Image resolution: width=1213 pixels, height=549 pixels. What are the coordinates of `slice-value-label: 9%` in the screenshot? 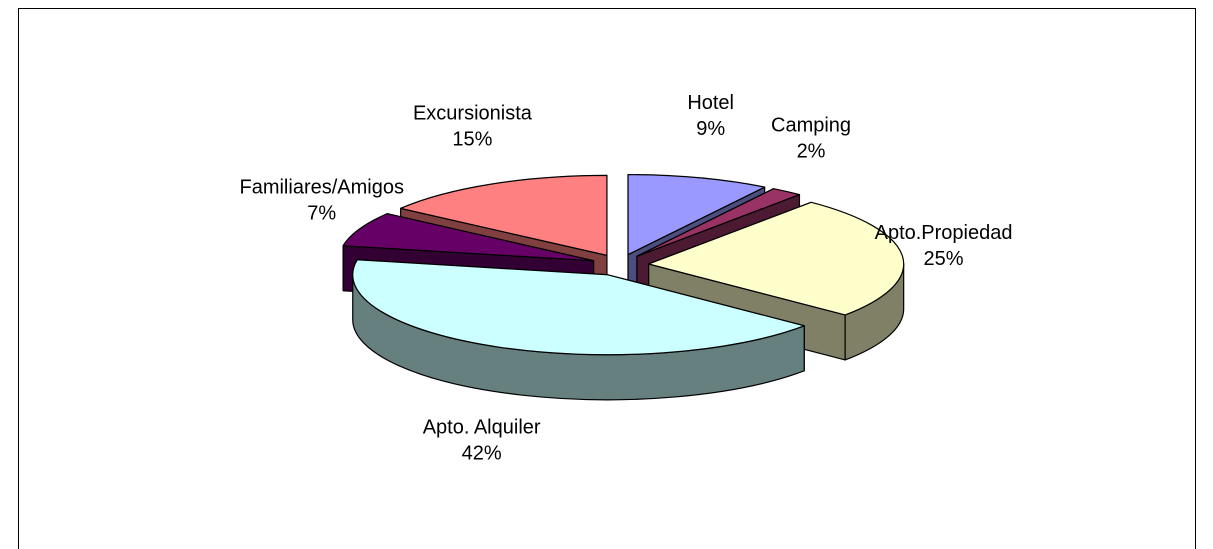 It's located at (710, 129).